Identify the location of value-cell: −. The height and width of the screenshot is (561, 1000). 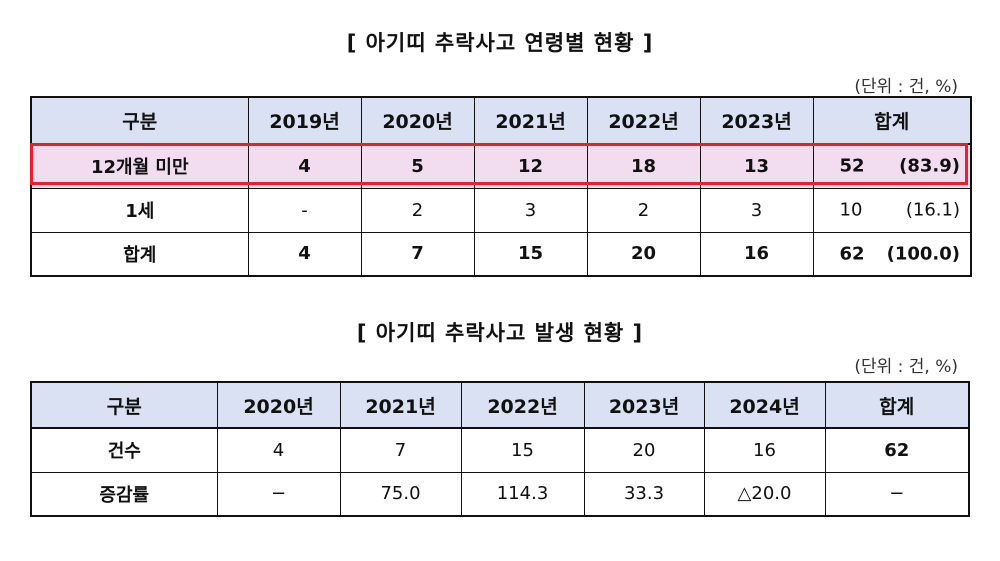
(278, 494).